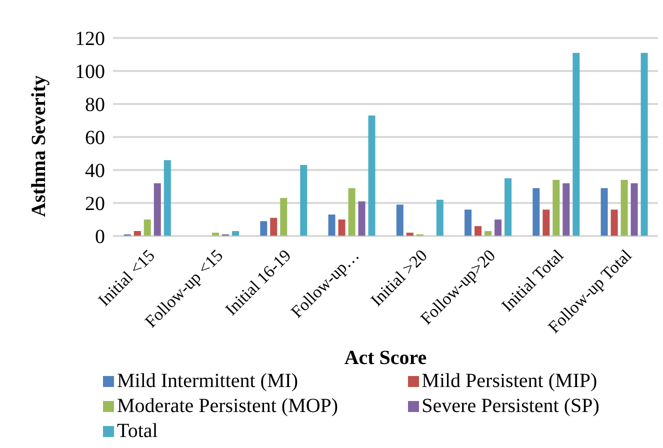 This screenshot has height=448, width=663. I want to click on legend-label: Total, so click(137, 431).